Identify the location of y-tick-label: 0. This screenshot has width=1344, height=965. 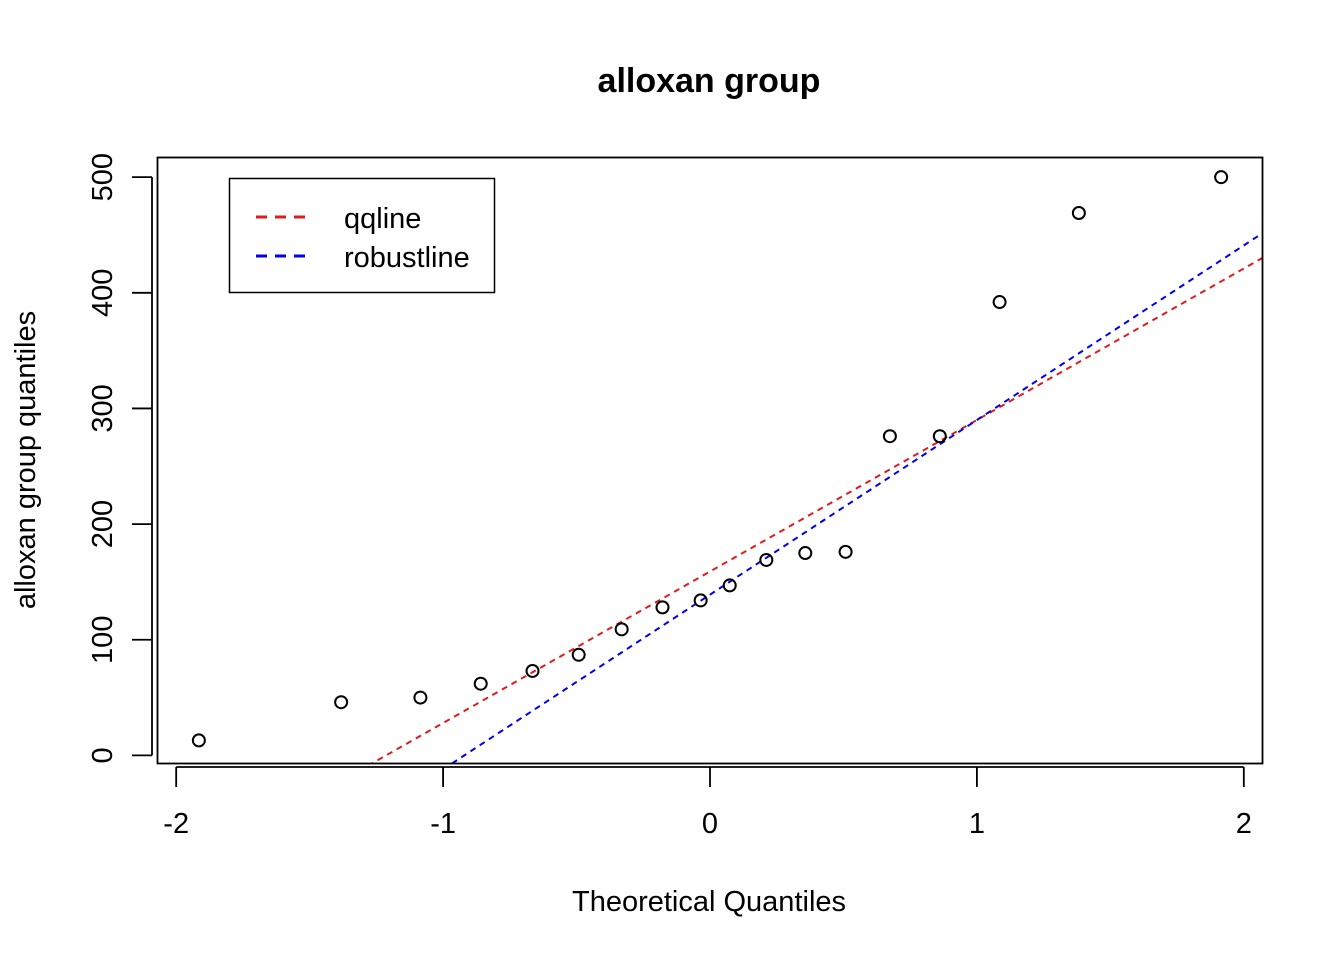
(103, 755).